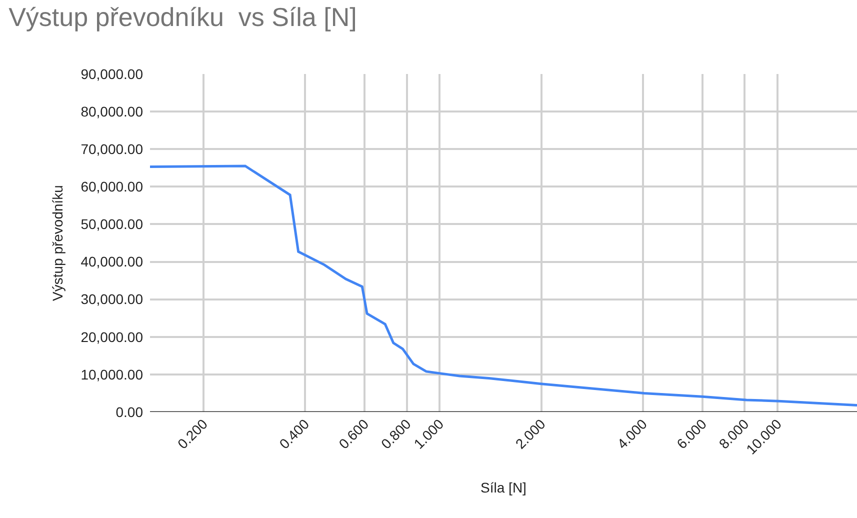 The height and width of the screenshot is (518, 857). What do you see at coordinates (182, 17) in the screenshot?
I see `chart-title: Výstup převodníku vs Síla [N]` at bounding box center [182, 17].